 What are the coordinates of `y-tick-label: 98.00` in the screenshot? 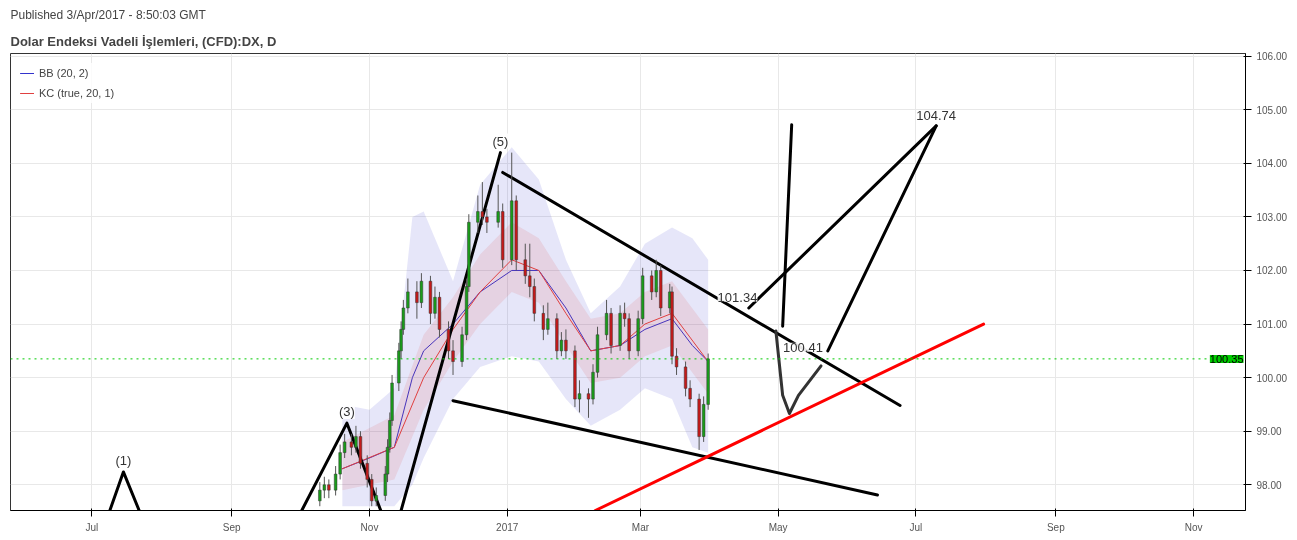 It's located at (1269, 485).